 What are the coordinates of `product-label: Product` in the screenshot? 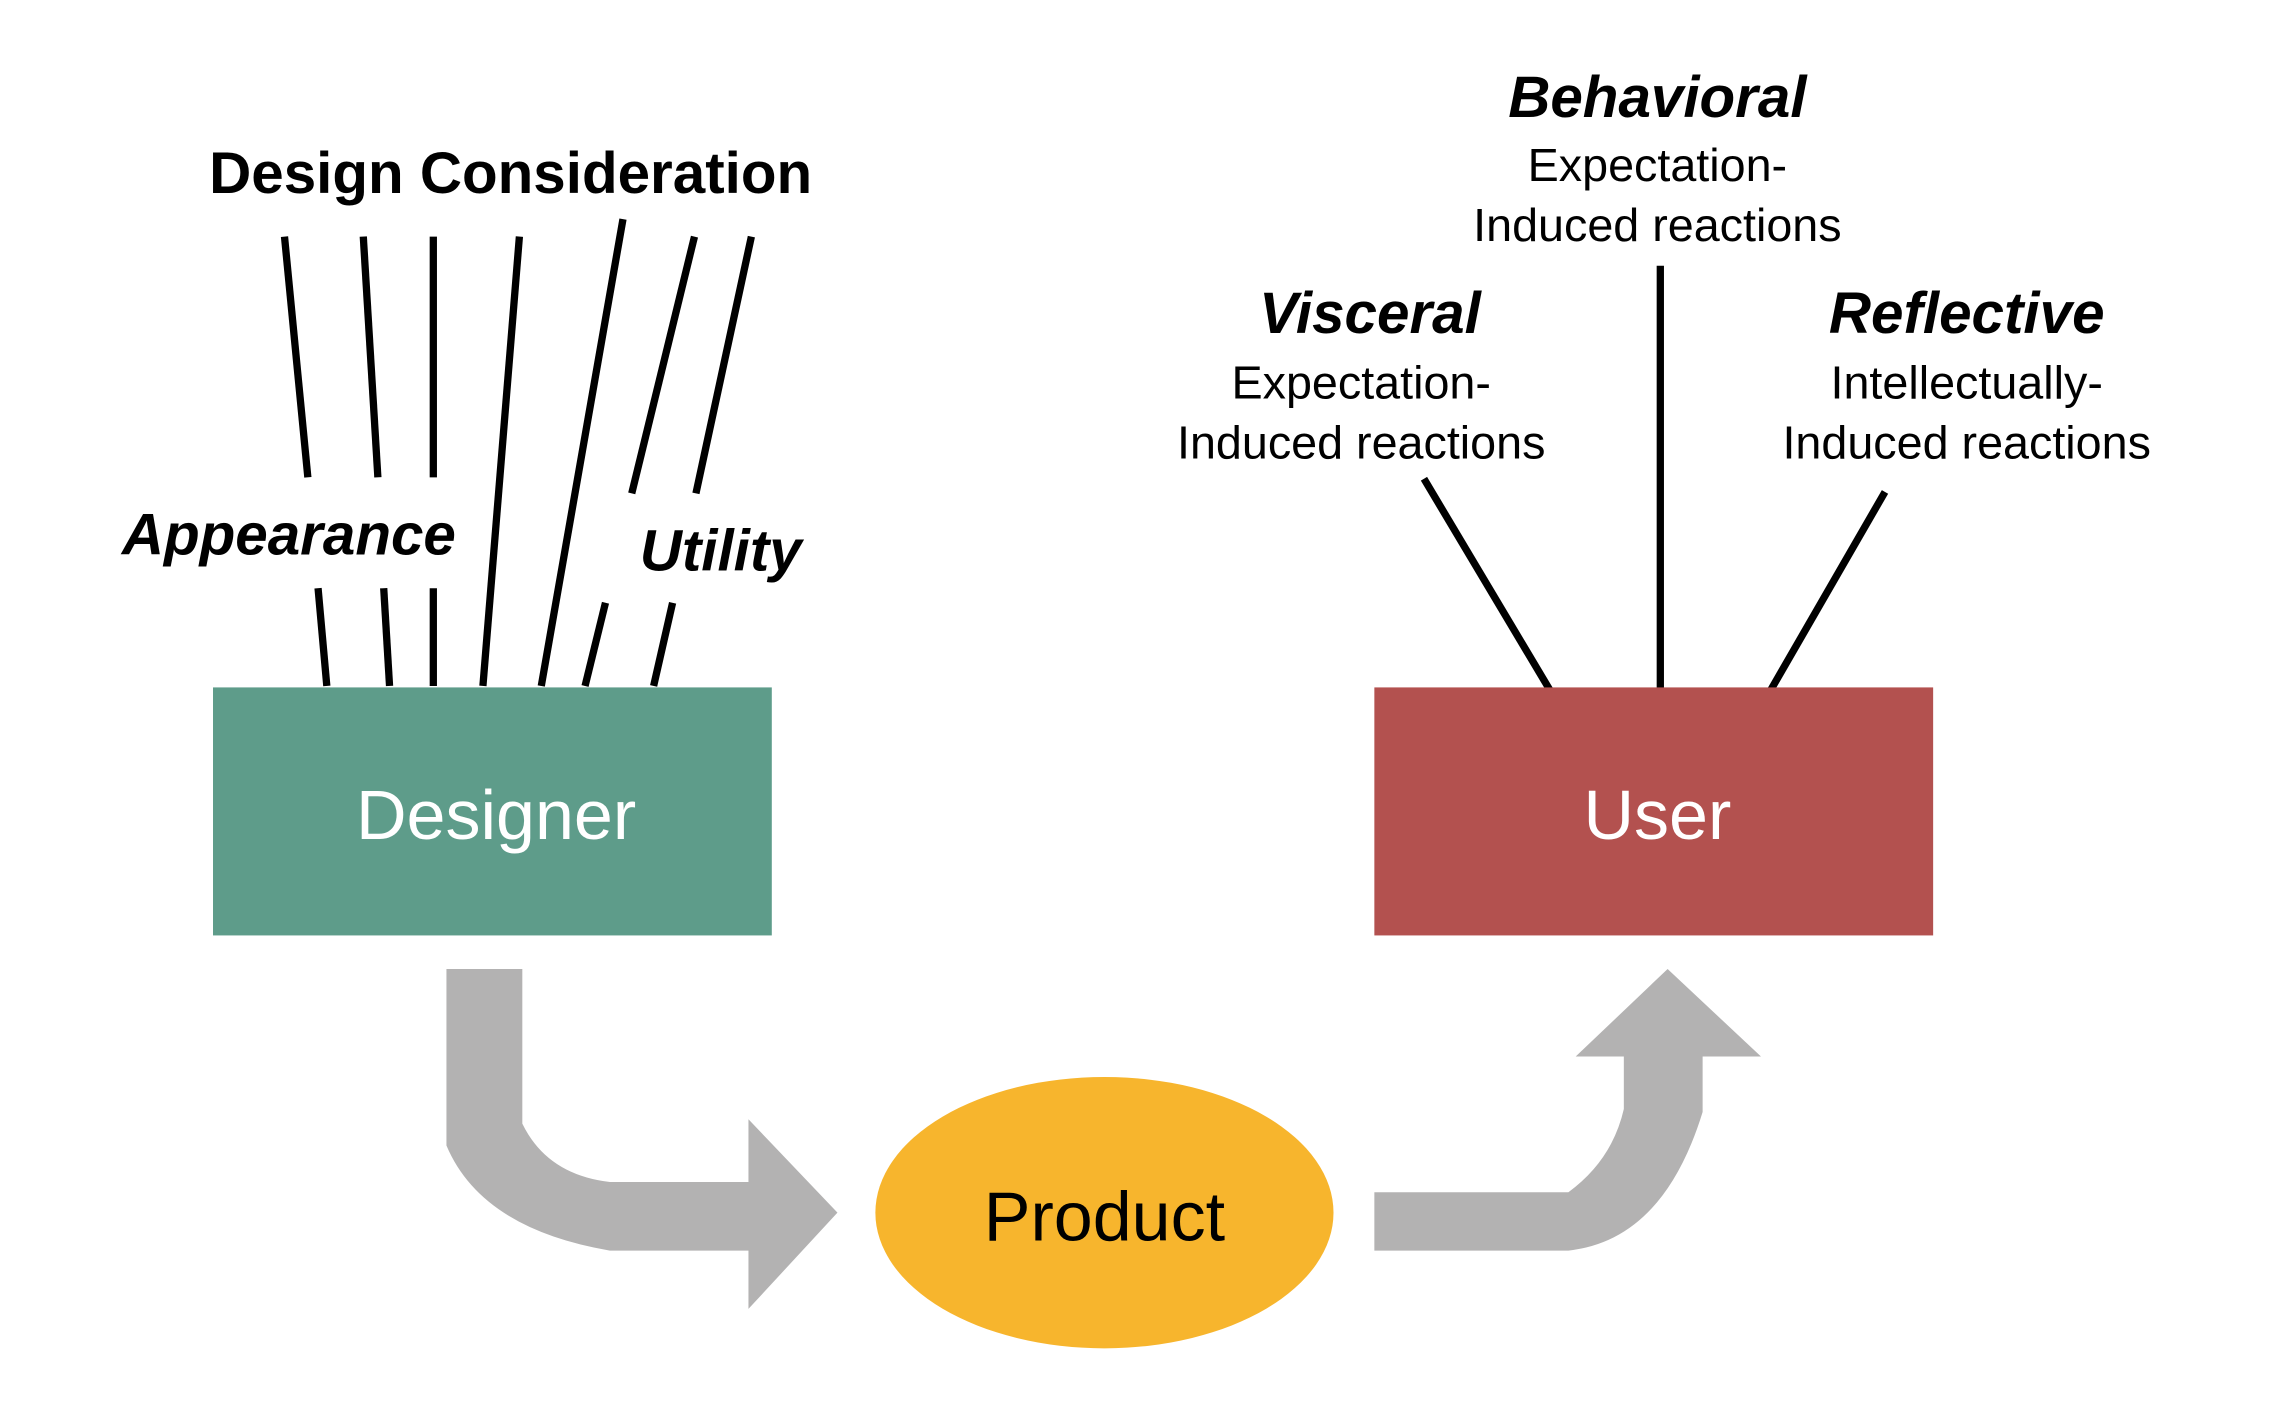 It's located at (1104, 1216).